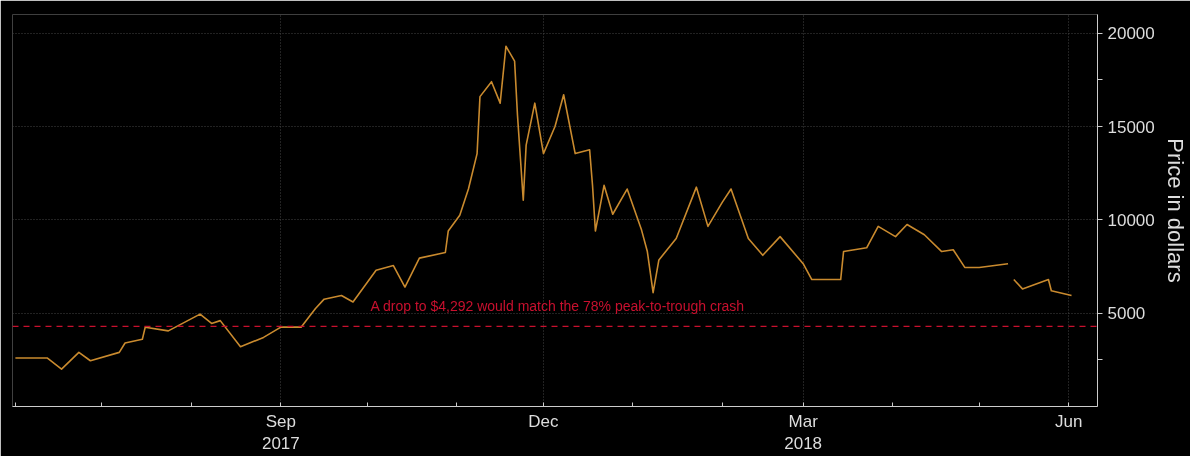 This screenshot has width=1192, height=458. I want to click on y-axis-title: Price in dollars, so click(1175, 210).